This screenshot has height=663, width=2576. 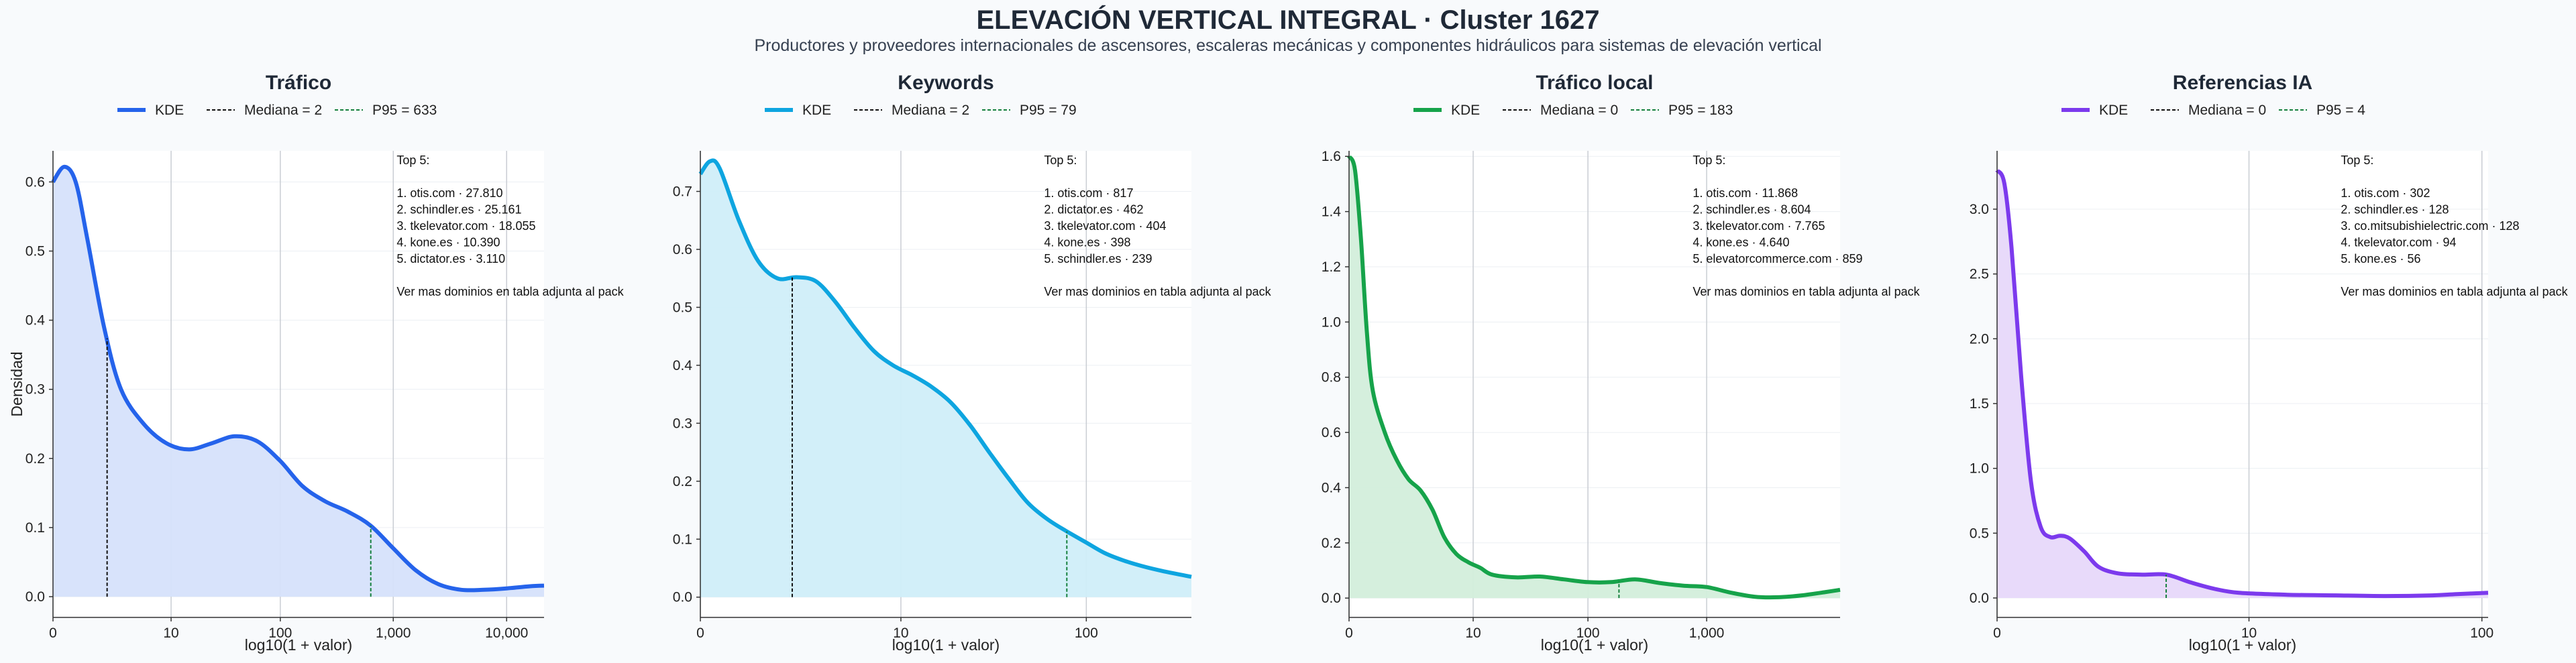 I want to click on top5-annotation-line: 5. kone.es · 56, so click(x=2380, y=259).